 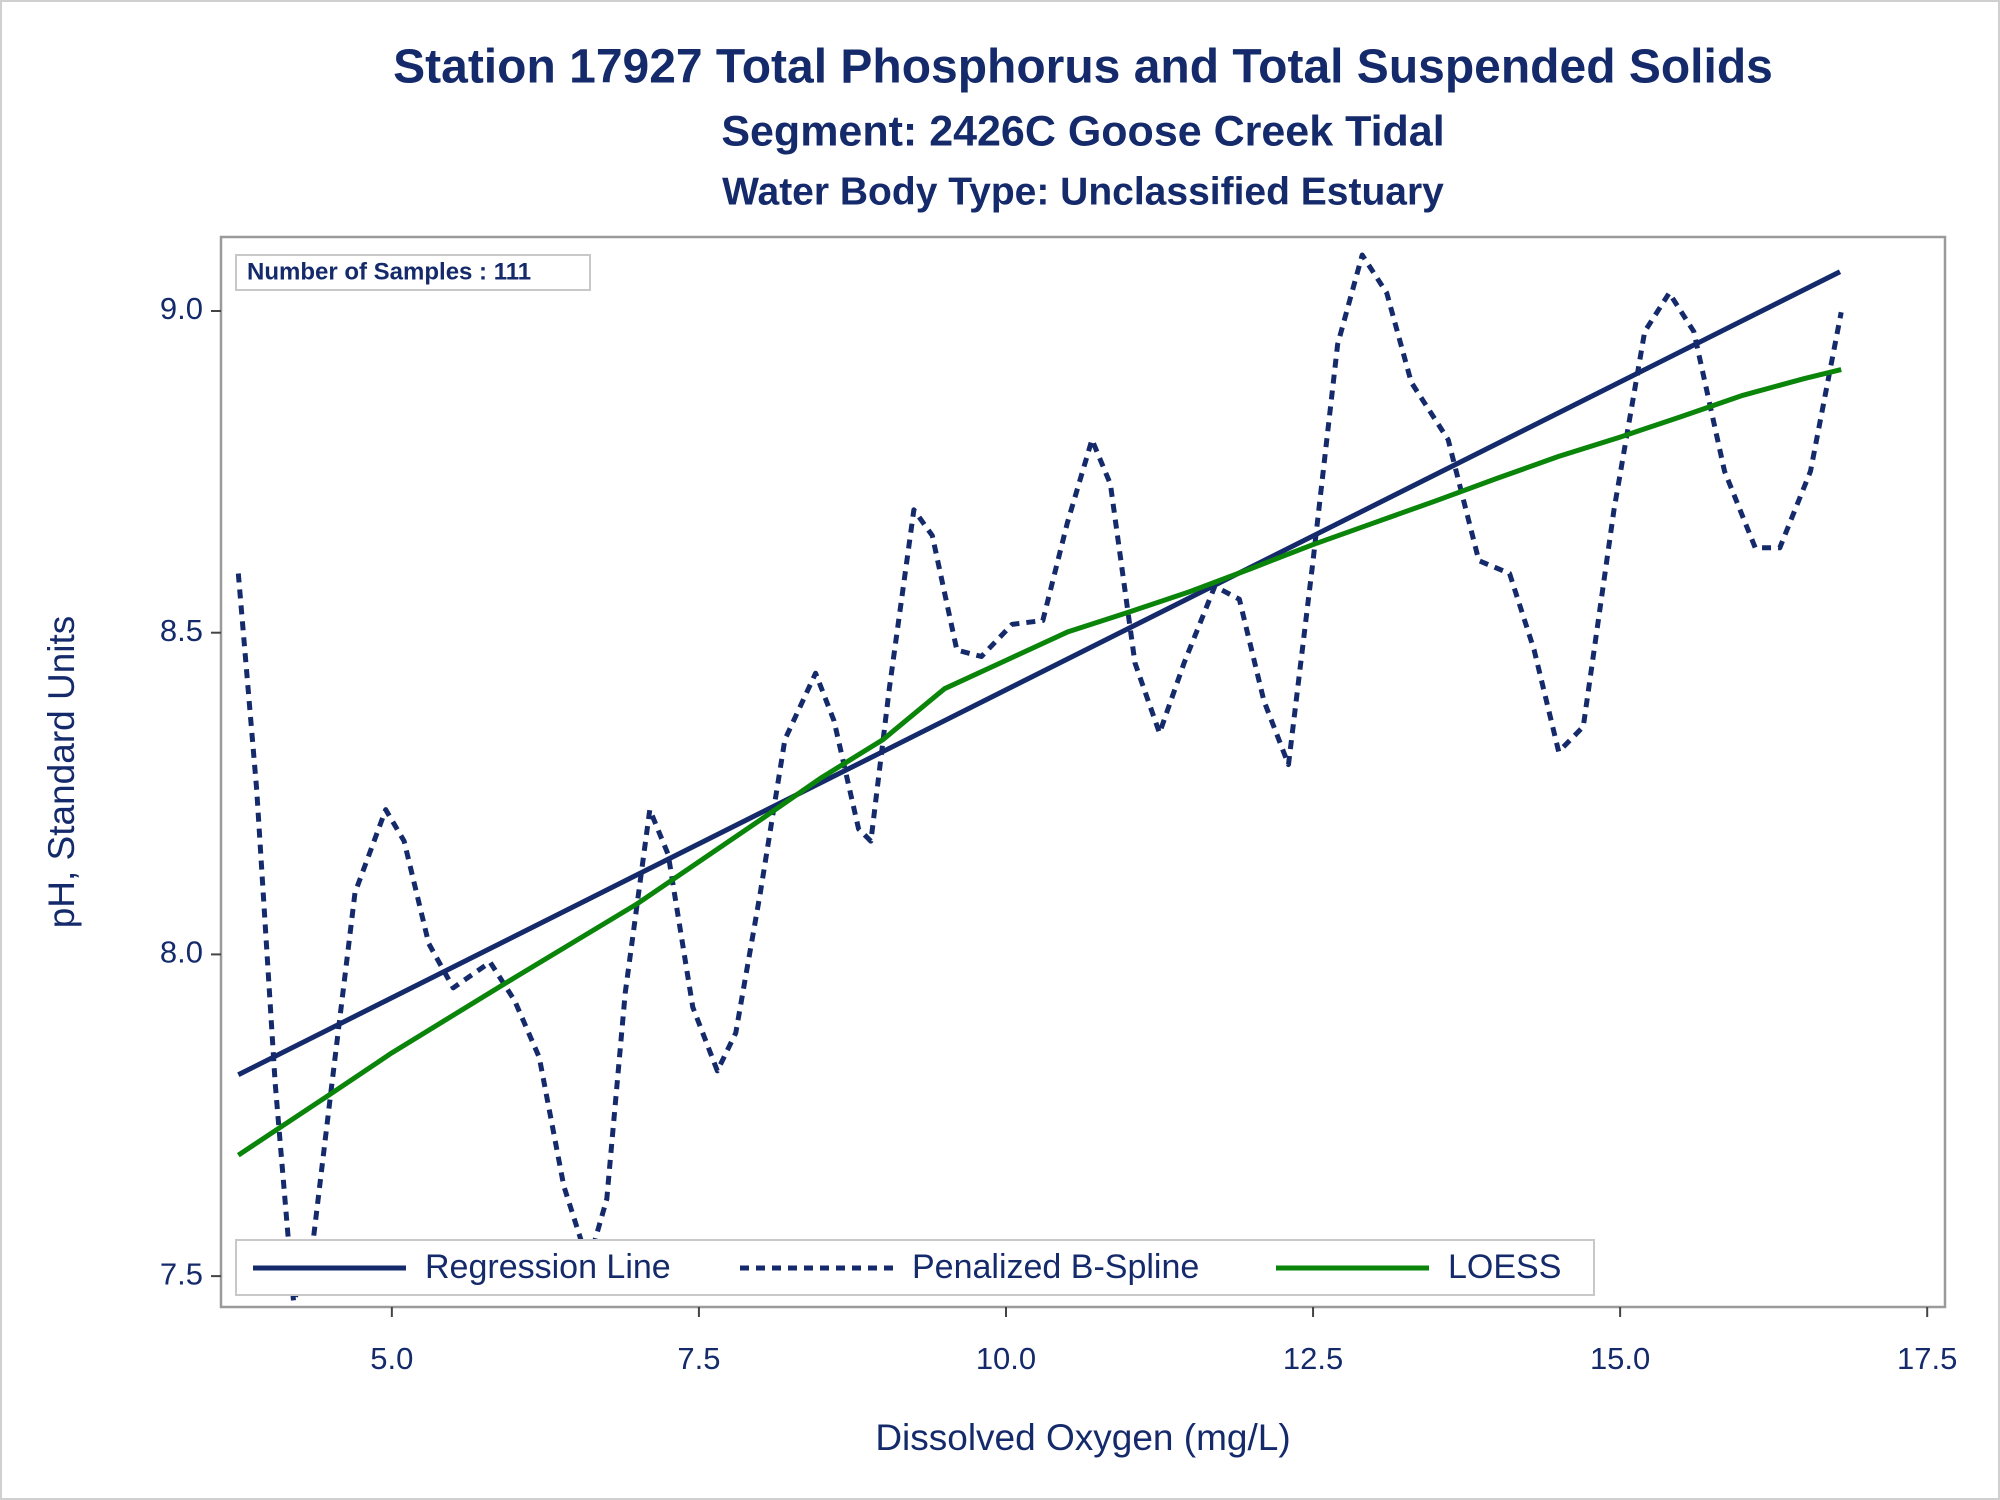 I want to click on y-tick-label: 8.0, so click(x=181, y=952).